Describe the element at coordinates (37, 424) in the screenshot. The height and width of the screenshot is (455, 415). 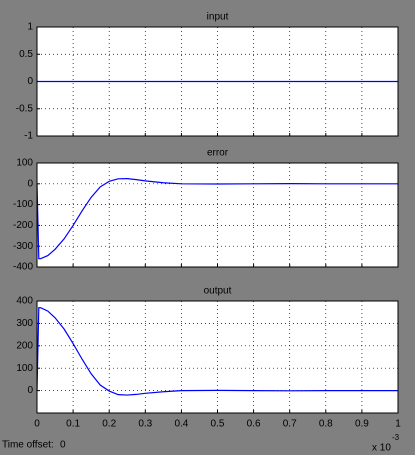
I see `x-tick-label: 0` at that location.